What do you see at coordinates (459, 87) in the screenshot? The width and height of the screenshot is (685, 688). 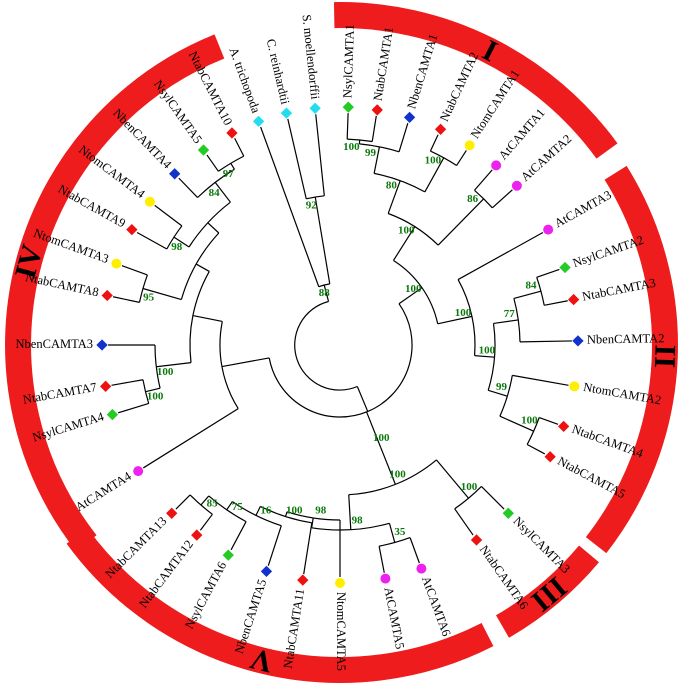 I see `leaf-label: NtabCAMTA2` at bounding box center [459, 87].